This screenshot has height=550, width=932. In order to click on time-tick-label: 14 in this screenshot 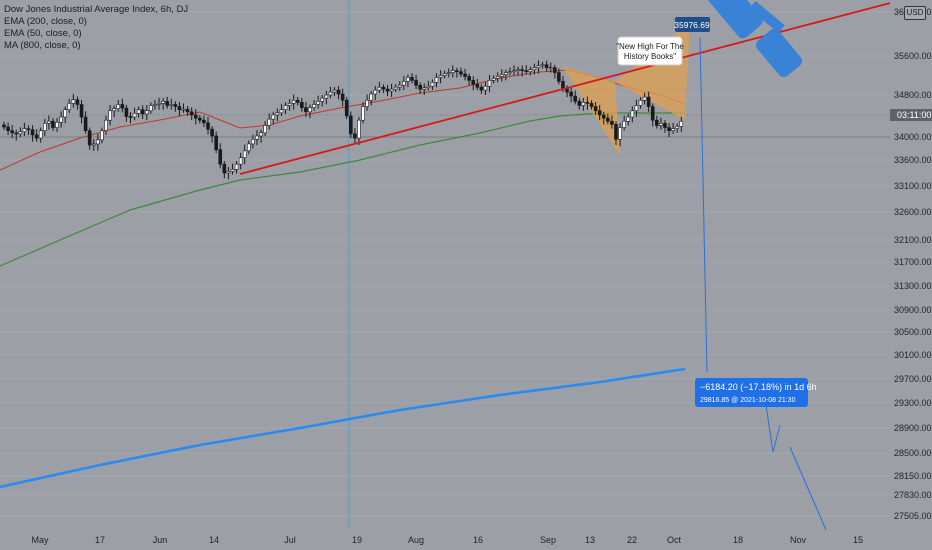, I will do `click(214, 540)`.